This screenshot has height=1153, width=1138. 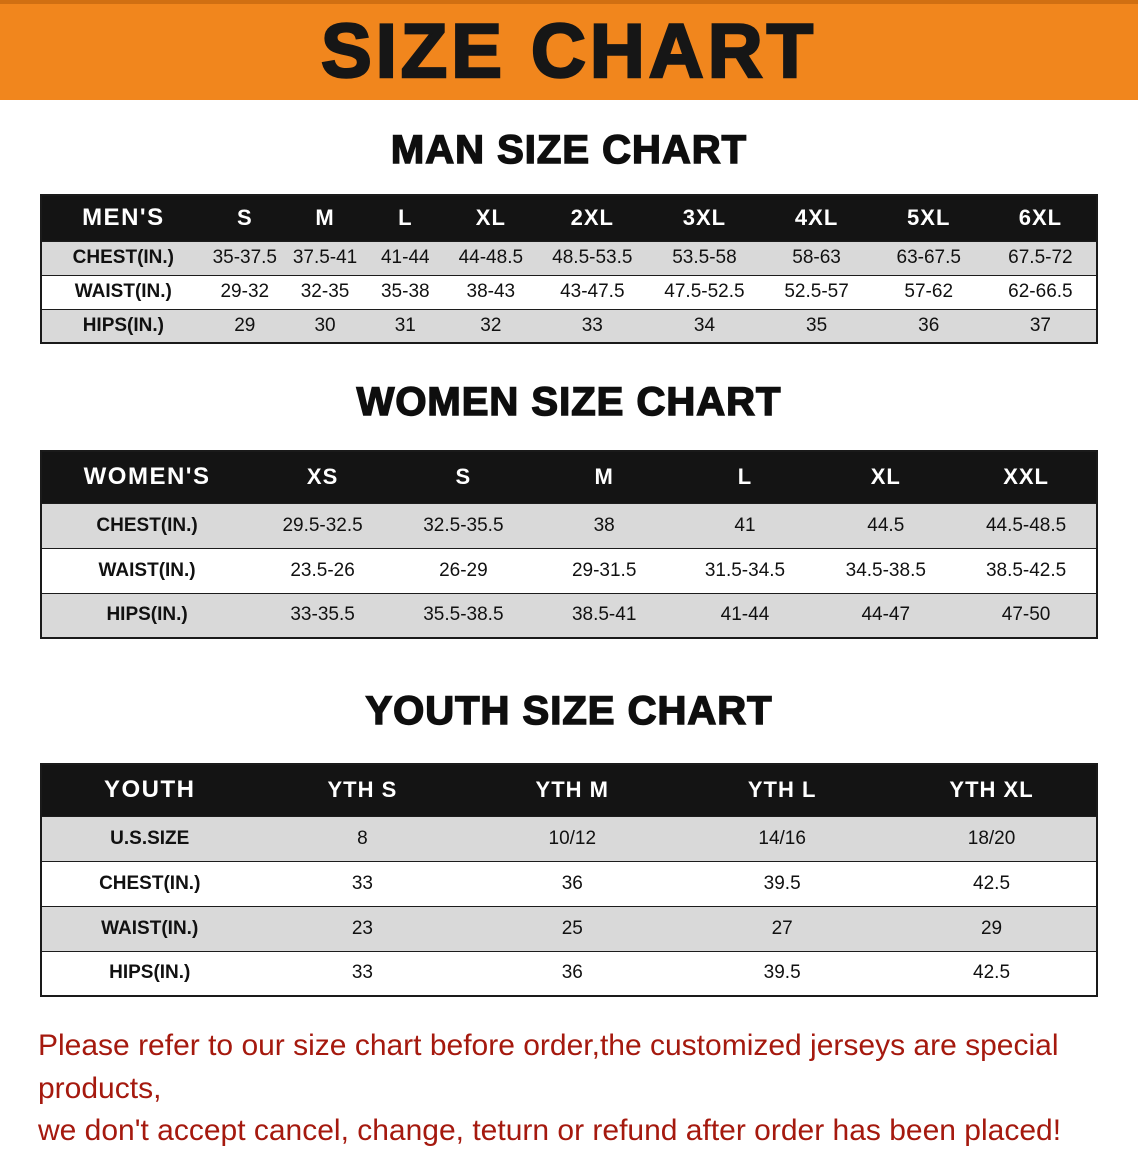 What do you see at coordinates (991, 928) in the screenshot?
I see `size-value: 29` at bounding box center [991, 928].